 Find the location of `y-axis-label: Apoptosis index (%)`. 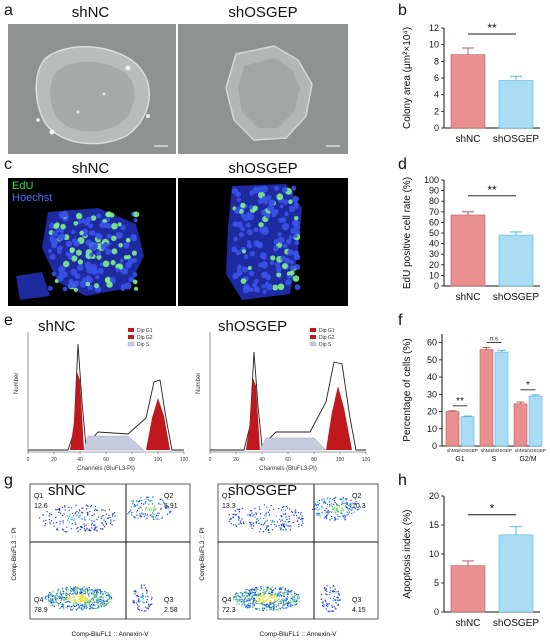

y-axis-label: Apoptosis index (%) is located at coordinates (407, 554).